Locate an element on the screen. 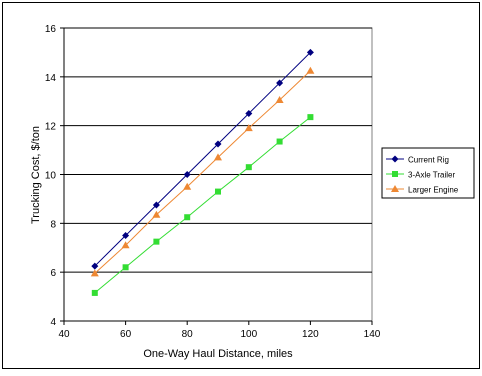 The height and width of the screenshot is (376, 482). x-tick-label: 120 is located at coordinates (310, 334).